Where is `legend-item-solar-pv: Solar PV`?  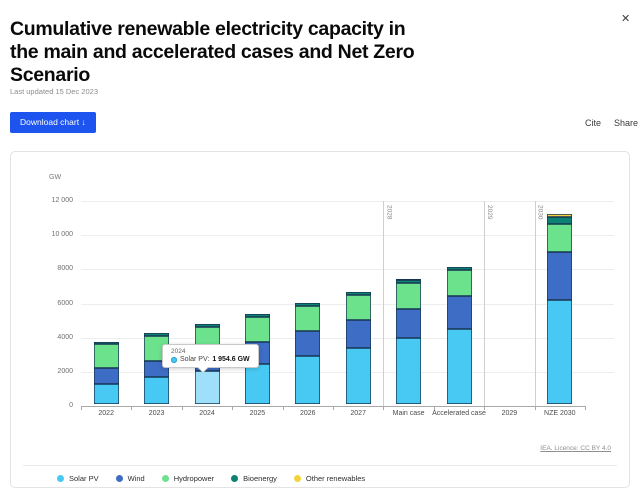
legend-item-solar-pv: Solar PV is located at coordinates (78, 478).